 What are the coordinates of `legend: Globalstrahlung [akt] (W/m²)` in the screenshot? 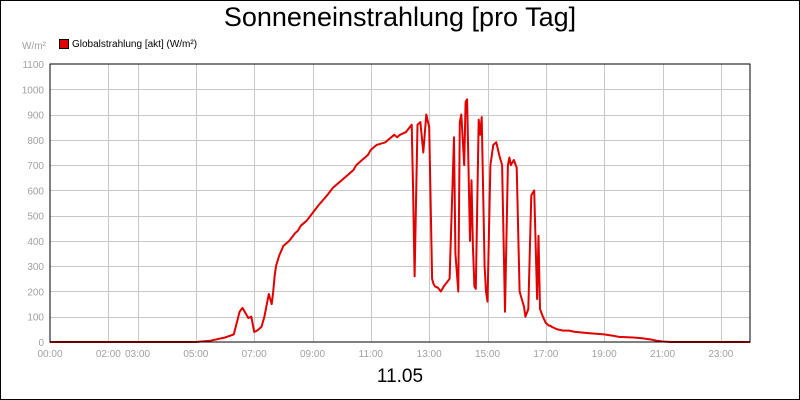 It's located at (128, 44).